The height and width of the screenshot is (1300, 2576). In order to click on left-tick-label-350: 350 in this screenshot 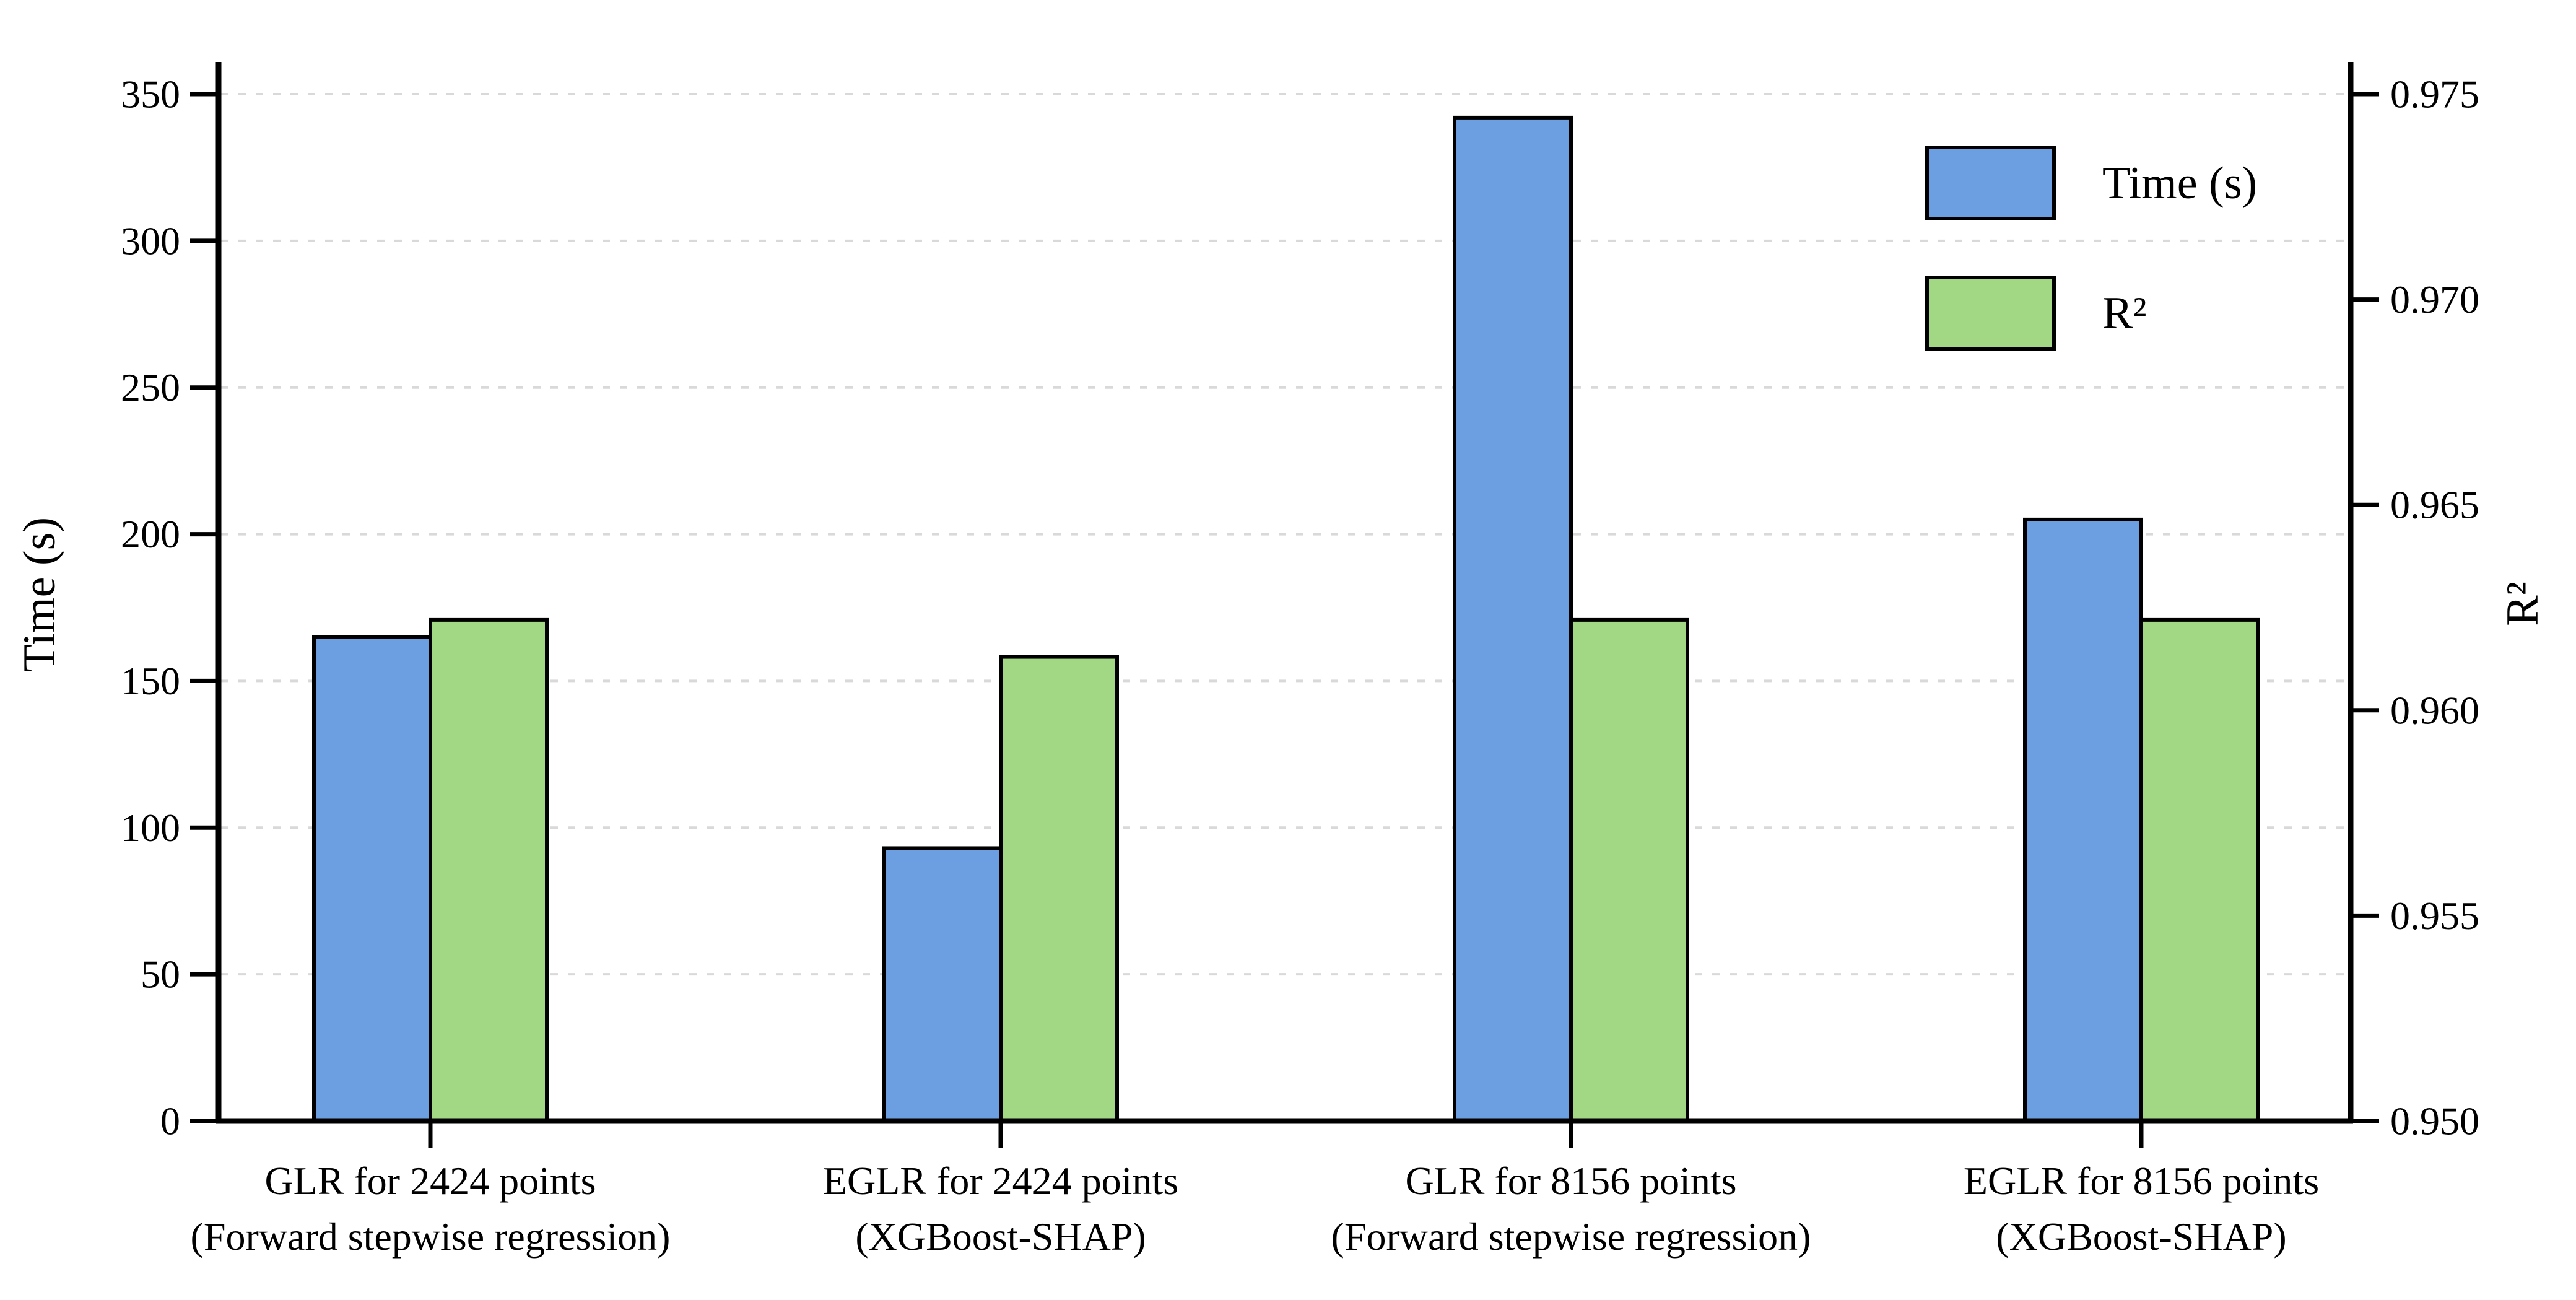, I will do `click(150, 94)`.